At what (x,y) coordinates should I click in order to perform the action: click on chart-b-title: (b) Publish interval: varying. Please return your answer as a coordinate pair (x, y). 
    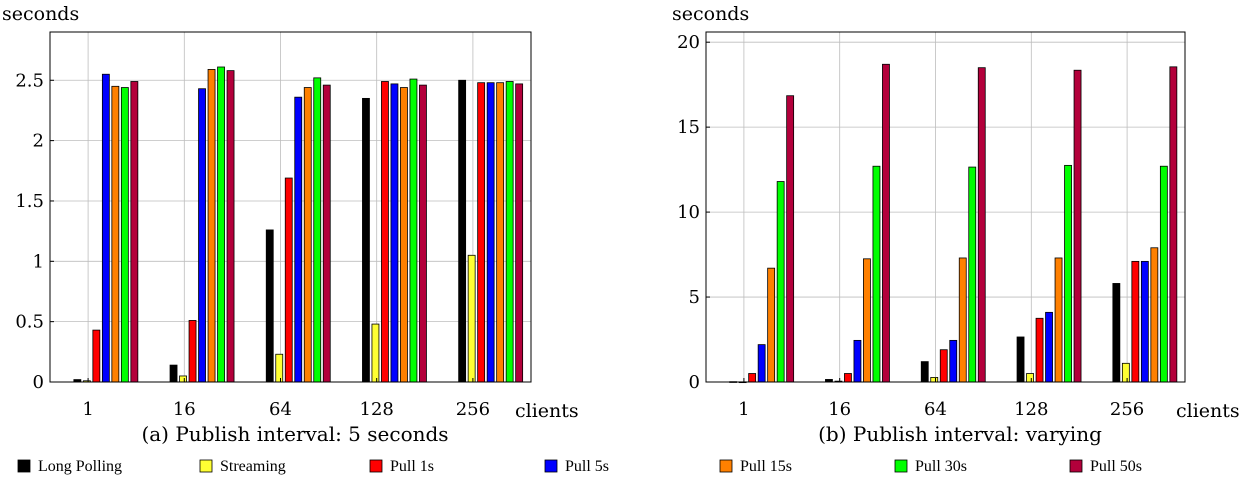
    Looking at the image, I should click on (960, 434).